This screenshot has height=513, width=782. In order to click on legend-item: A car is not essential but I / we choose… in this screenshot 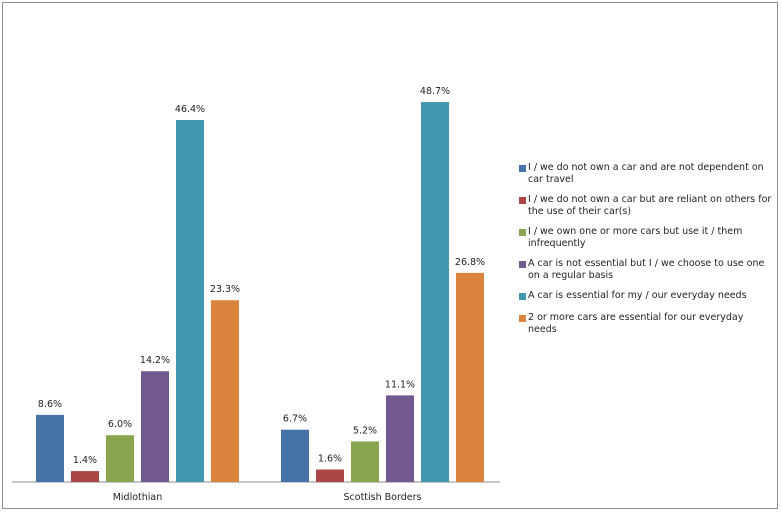, I will do `click(647, 270)`.